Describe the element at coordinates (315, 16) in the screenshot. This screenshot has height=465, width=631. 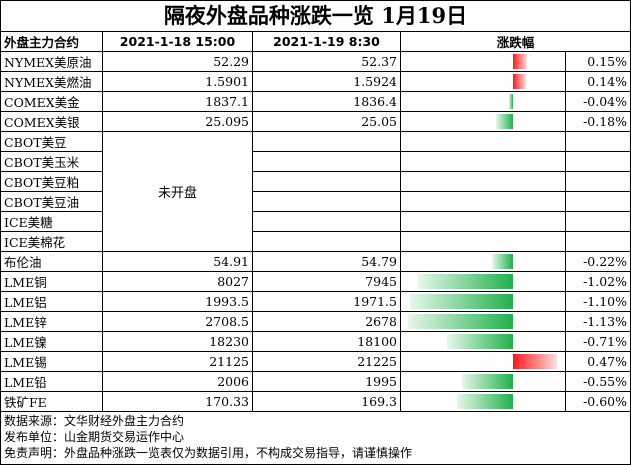
I see `page-title: 隔夜外盘品种涨跌一览 1月19日` at that location.